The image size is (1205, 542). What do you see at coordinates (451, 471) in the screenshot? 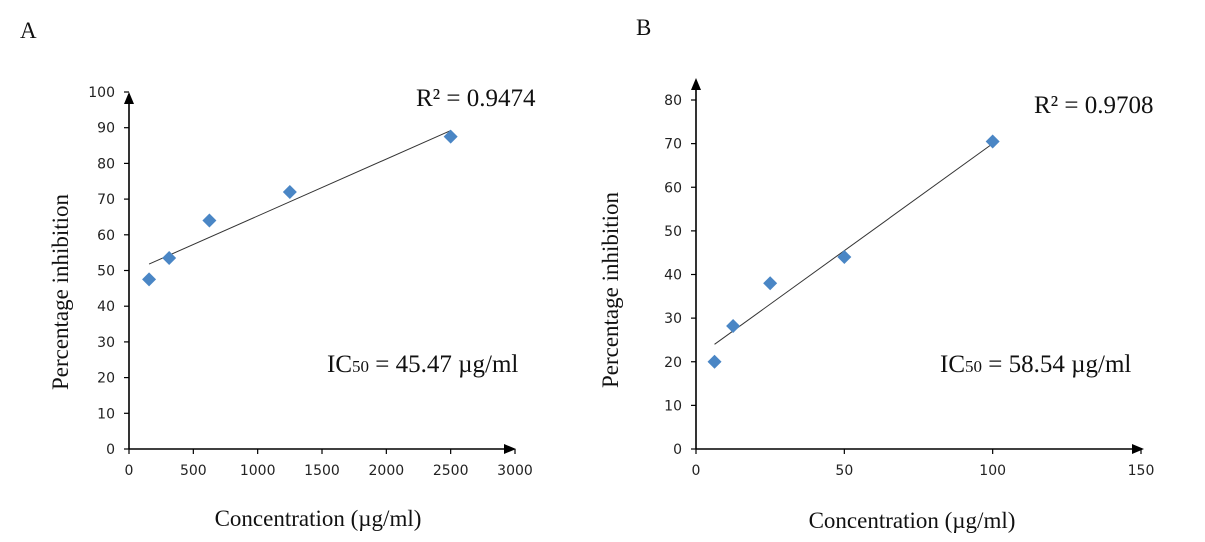
I see `x-tick-label: 2500` at bounding box center [451, 471].